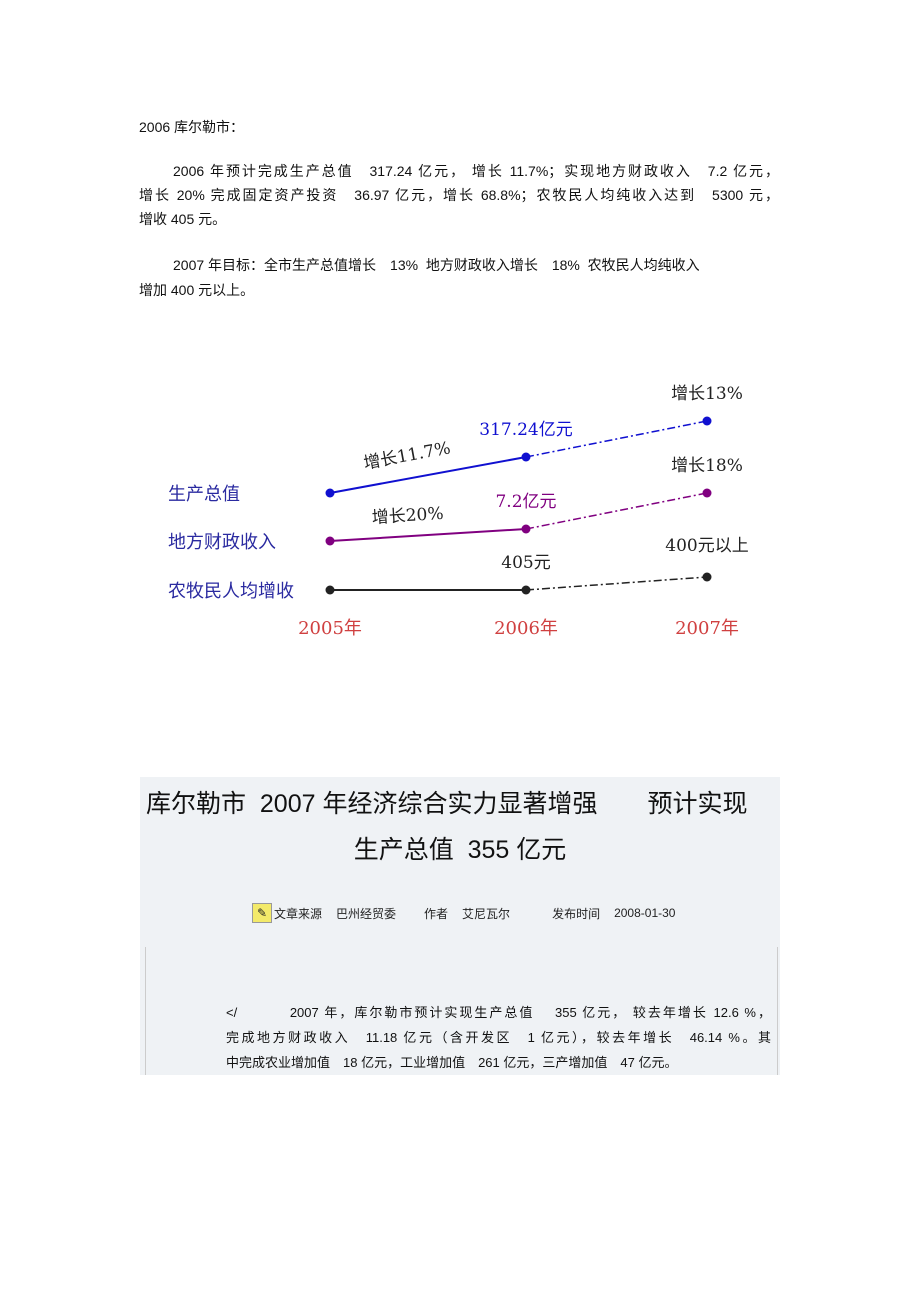 Image resolution: width=920 pixels, height=1303 pixels. I want to click on source-label: 文章来源, so click(298, 913).